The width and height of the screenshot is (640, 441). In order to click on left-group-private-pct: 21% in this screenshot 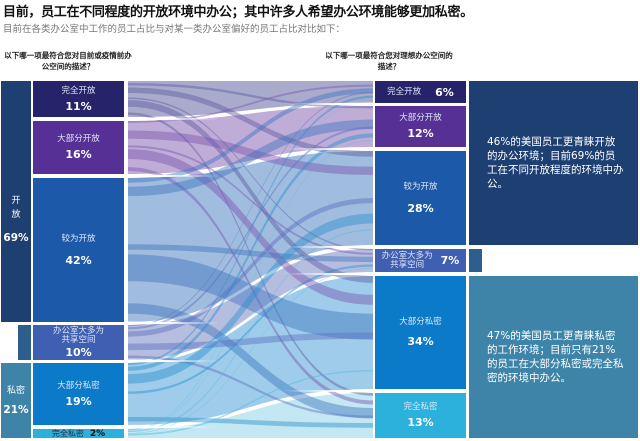, I will do `click(16, 409)`.